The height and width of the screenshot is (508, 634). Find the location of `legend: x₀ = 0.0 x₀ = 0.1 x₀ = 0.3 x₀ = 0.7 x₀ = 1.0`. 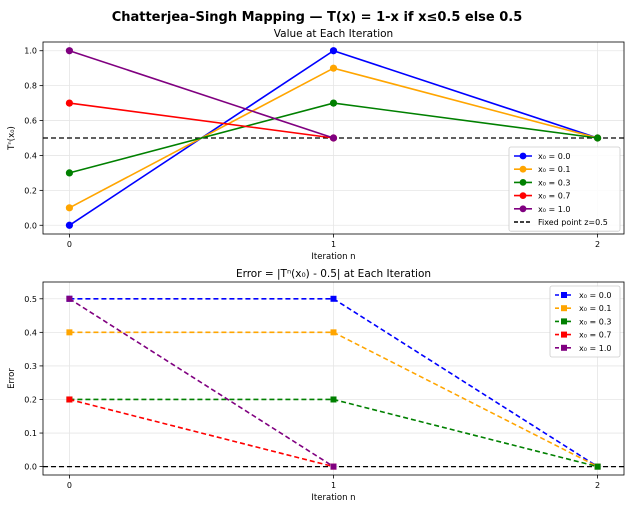

legend: x₀ = 0.0 x₀ = 0.1 x₀ = 0.3 x₀ = 0.7 x₀ = 1.0 is located at coordinates (585, 321).